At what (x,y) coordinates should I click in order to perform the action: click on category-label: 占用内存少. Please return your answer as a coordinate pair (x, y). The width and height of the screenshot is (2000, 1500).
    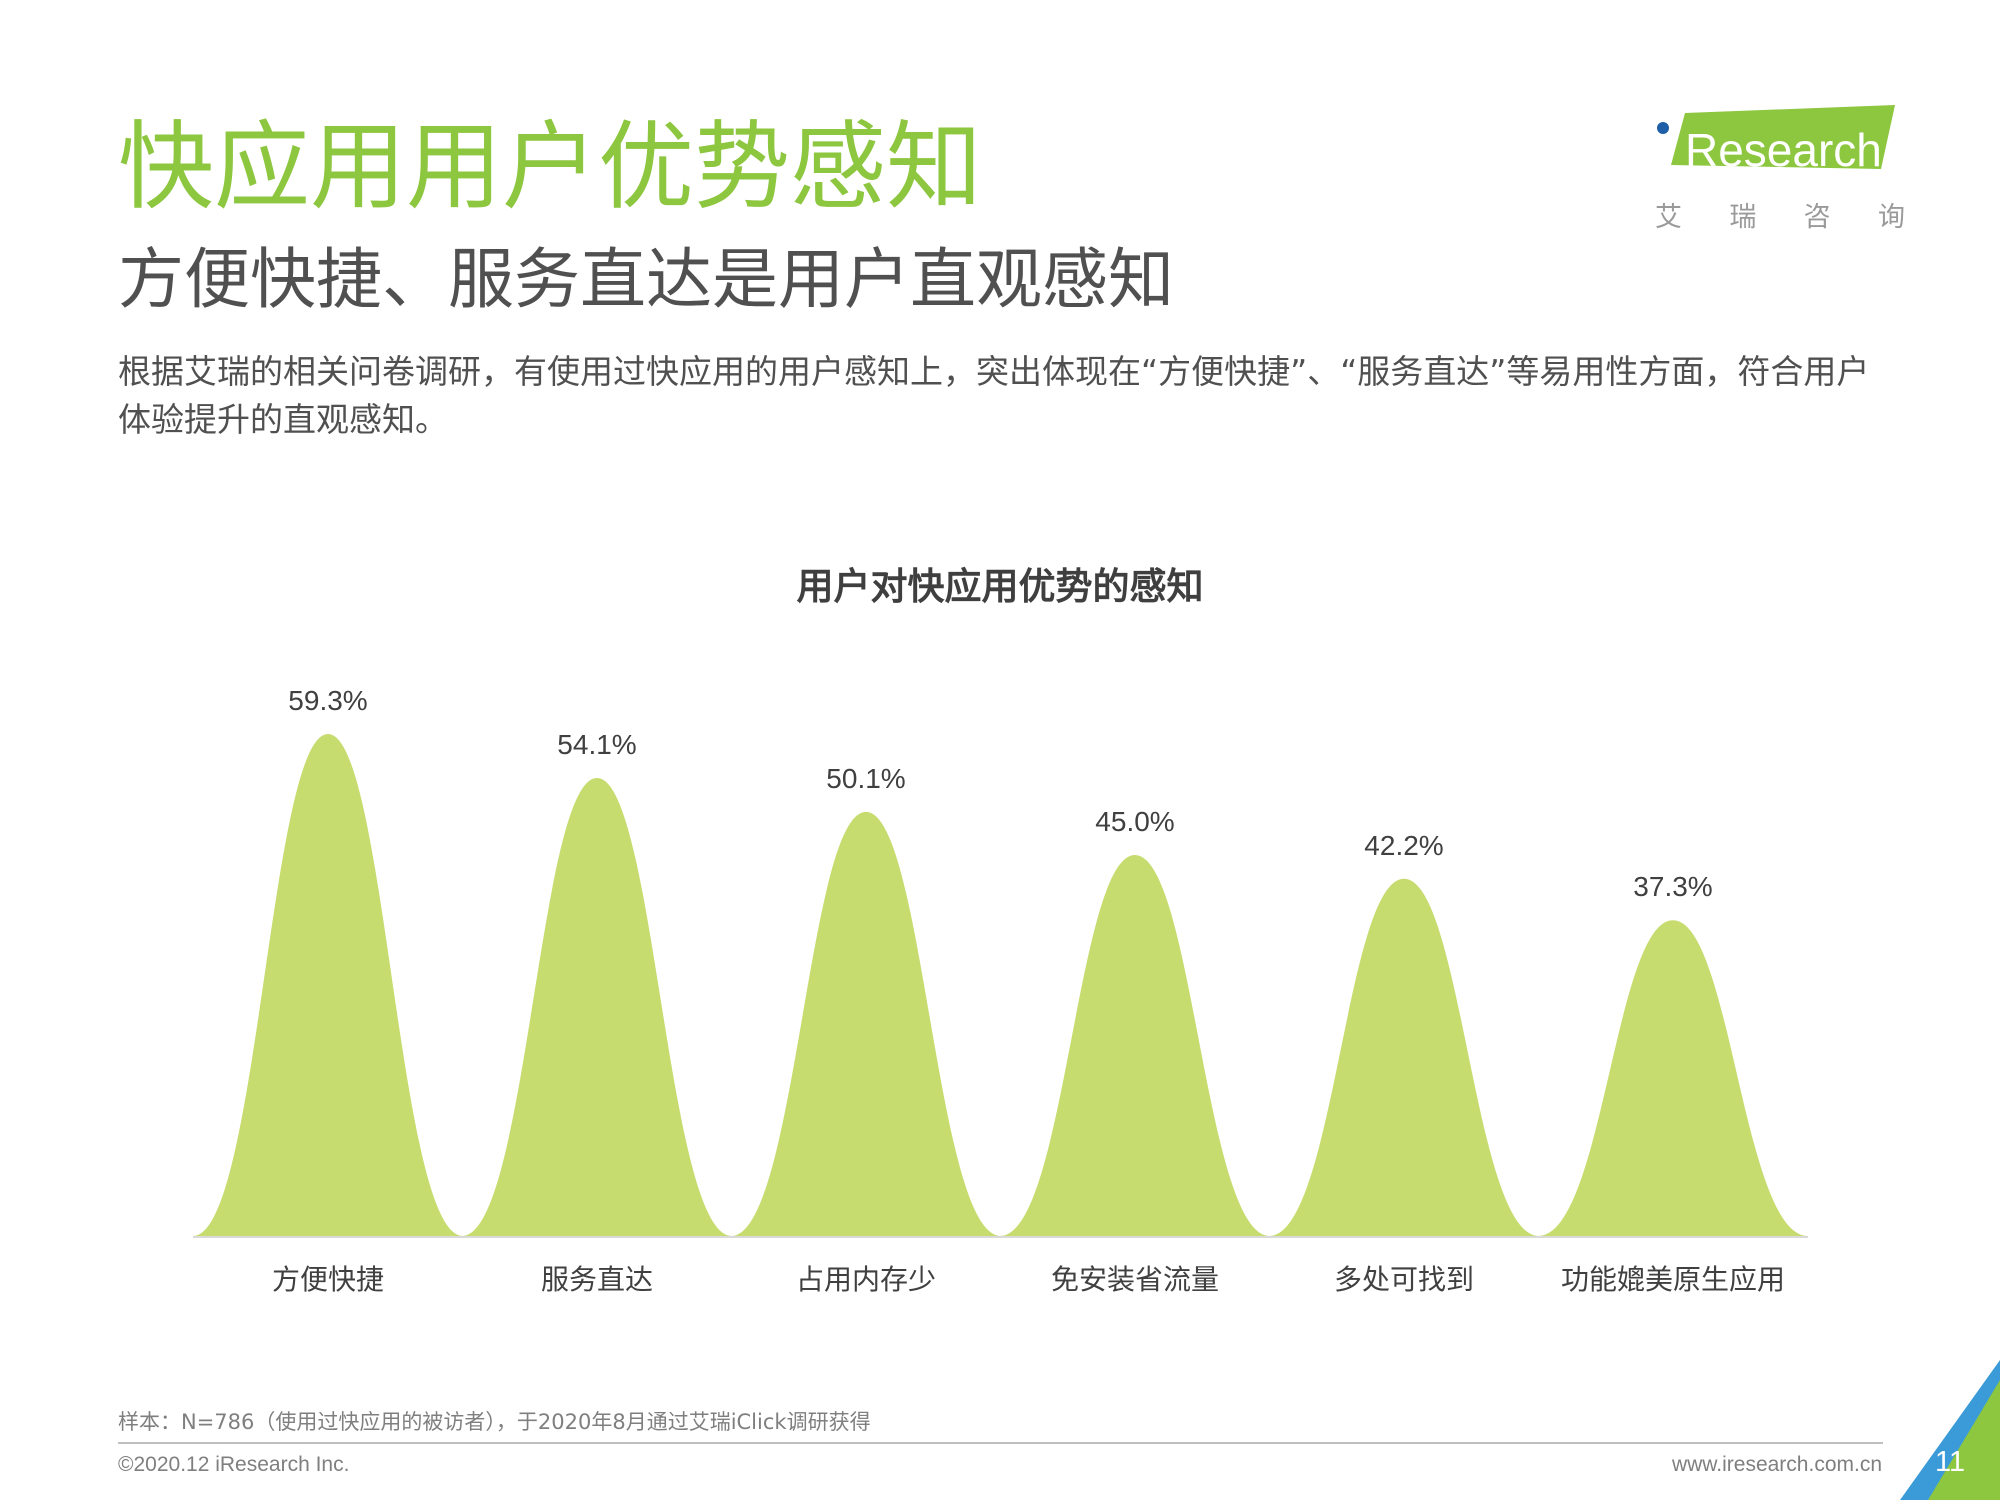
    Looking at the image, I should click on (866, 1279).